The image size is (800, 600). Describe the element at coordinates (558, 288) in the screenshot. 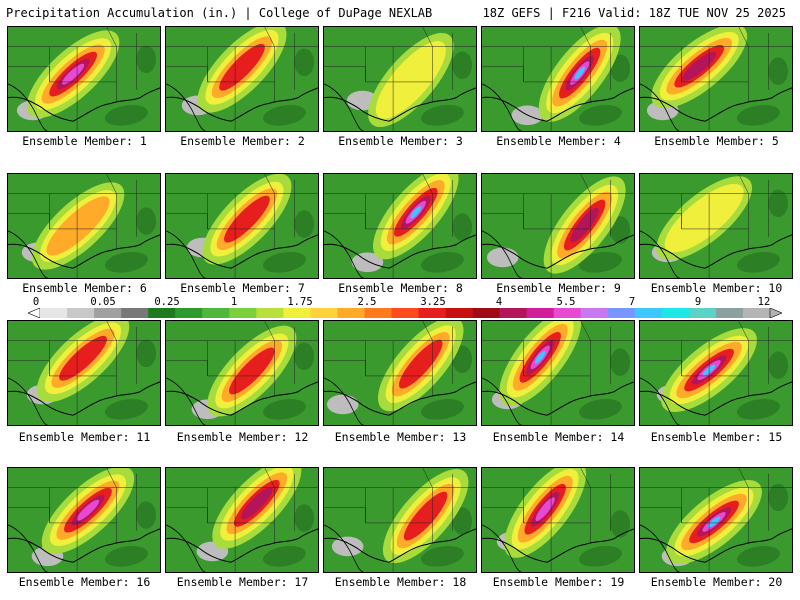

I see `ensemble-member-label: Ensemble Member: 9` at that location.